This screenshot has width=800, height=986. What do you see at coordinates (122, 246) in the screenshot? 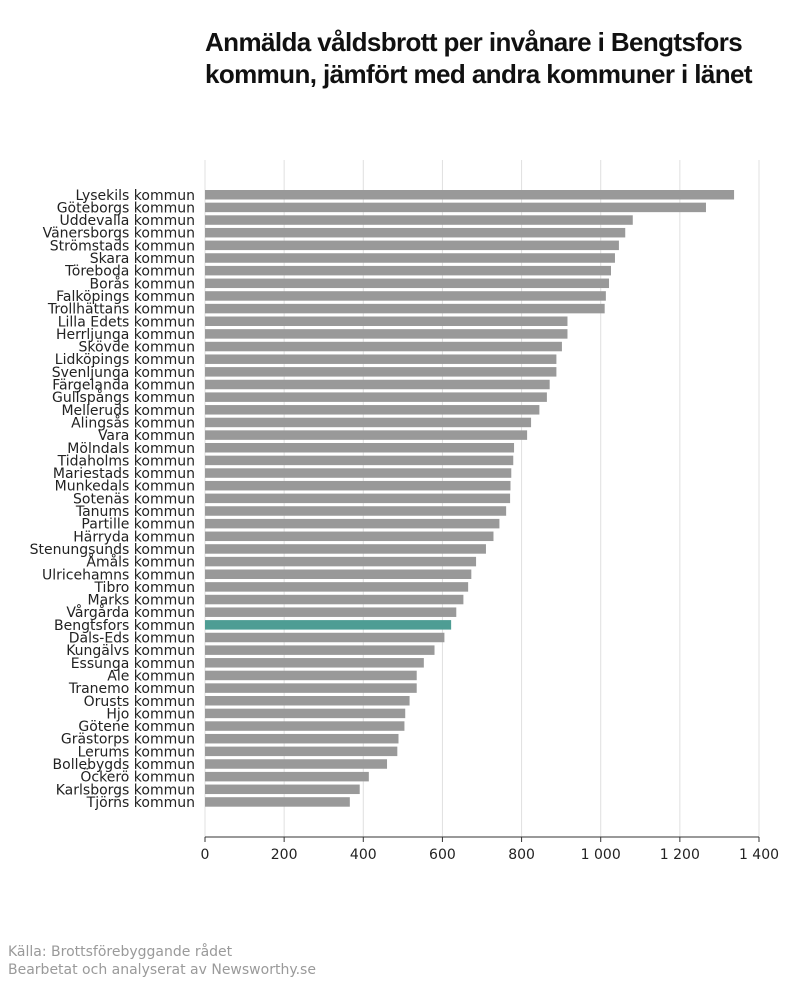
I see `category-label: Strömstads kommun` at bounding box center [122, 246].